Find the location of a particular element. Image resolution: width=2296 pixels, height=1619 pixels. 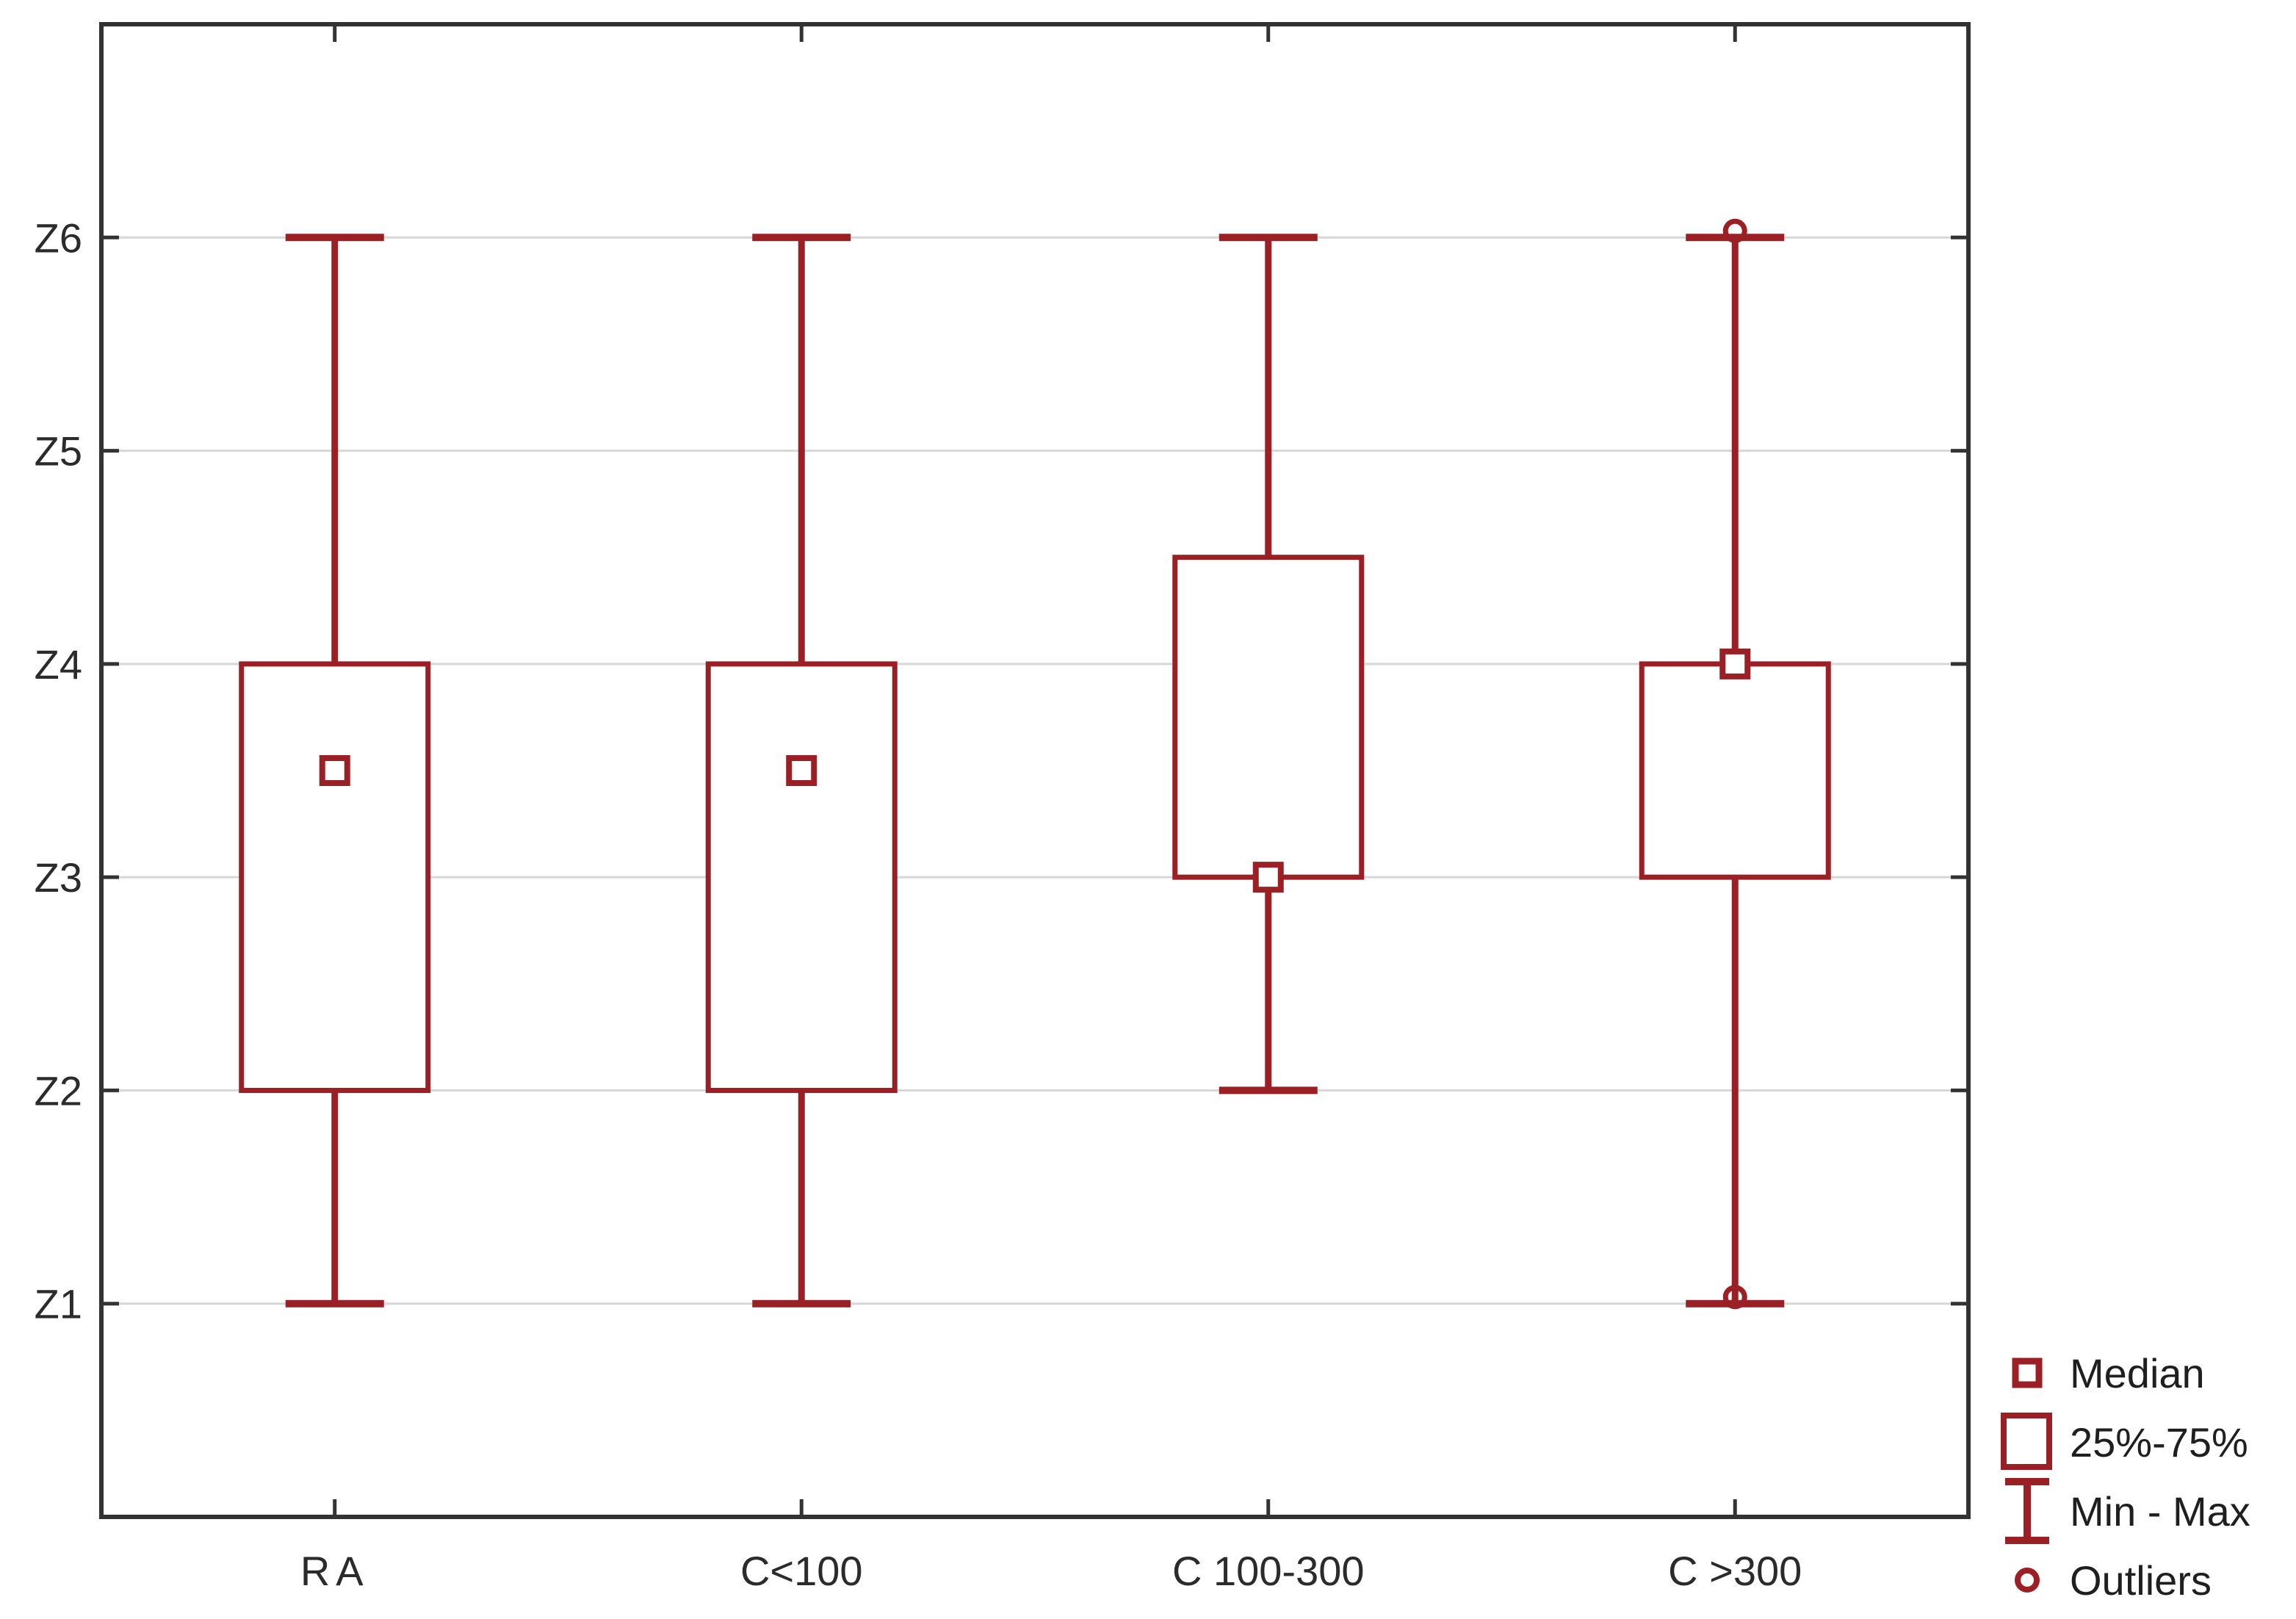

min-max-whisker-icon is located at coordinates (2027, 1511).